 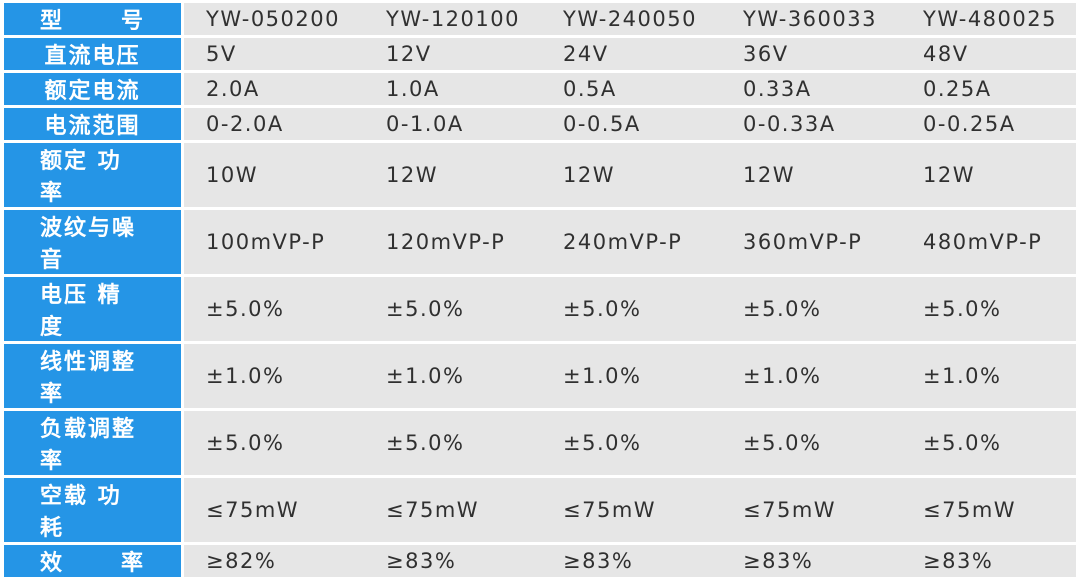 I want to click on table-cell: YW-480025, so click(x=988, y=20).